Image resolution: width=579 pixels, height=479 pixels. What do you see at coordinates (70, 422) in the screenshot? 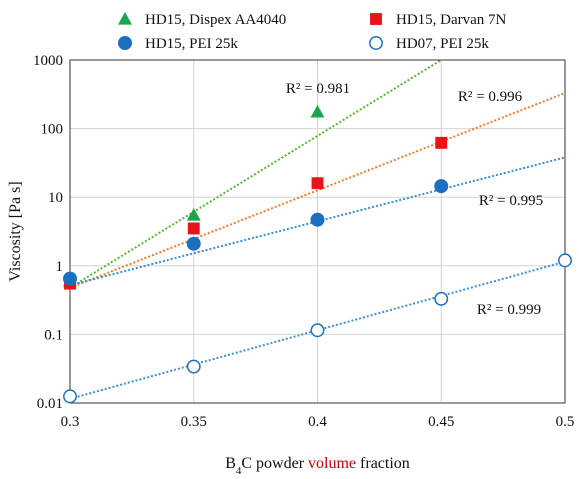
I see `x-tick-label: 0.3` at bounding box center [70, 422].